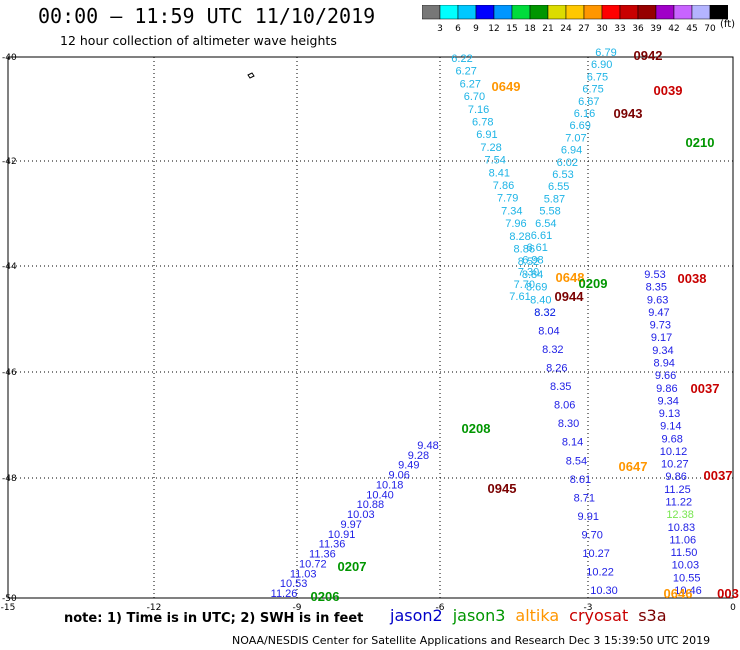 This screenshot has width=740, height=650. Describe the element at coordinates (692, 278) in the screenshot. I see `pass-time-label: 0038` at that location.